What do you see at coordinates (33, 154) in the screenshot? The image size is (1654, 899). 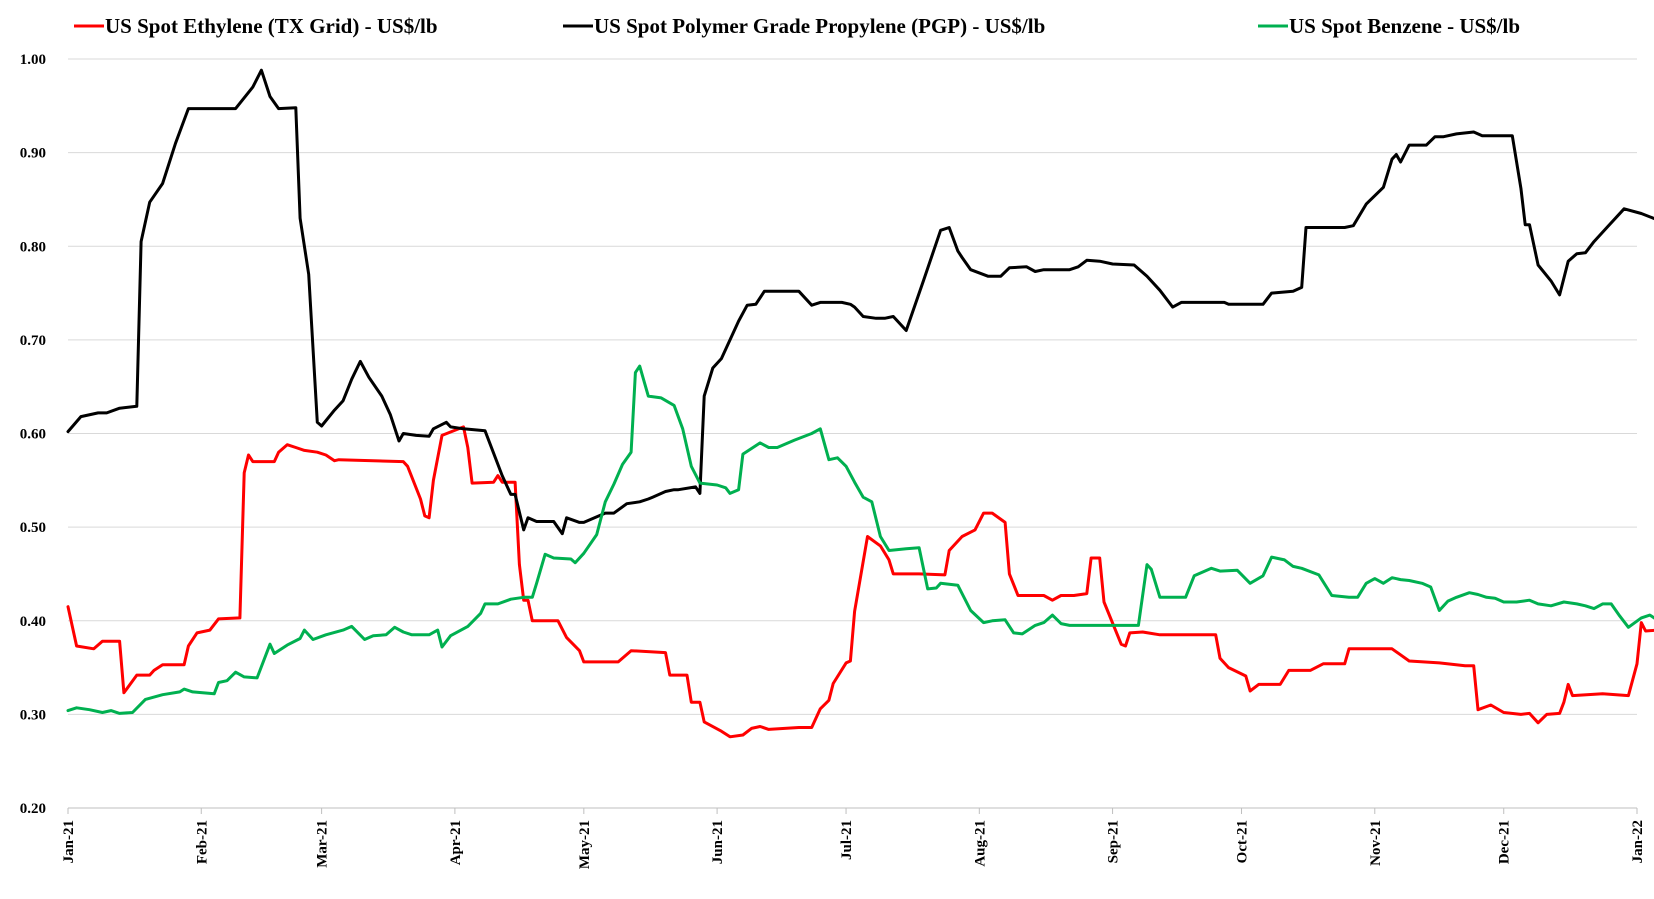 I see `y-tick-label: 0.90` at bounding box center [33, 154].